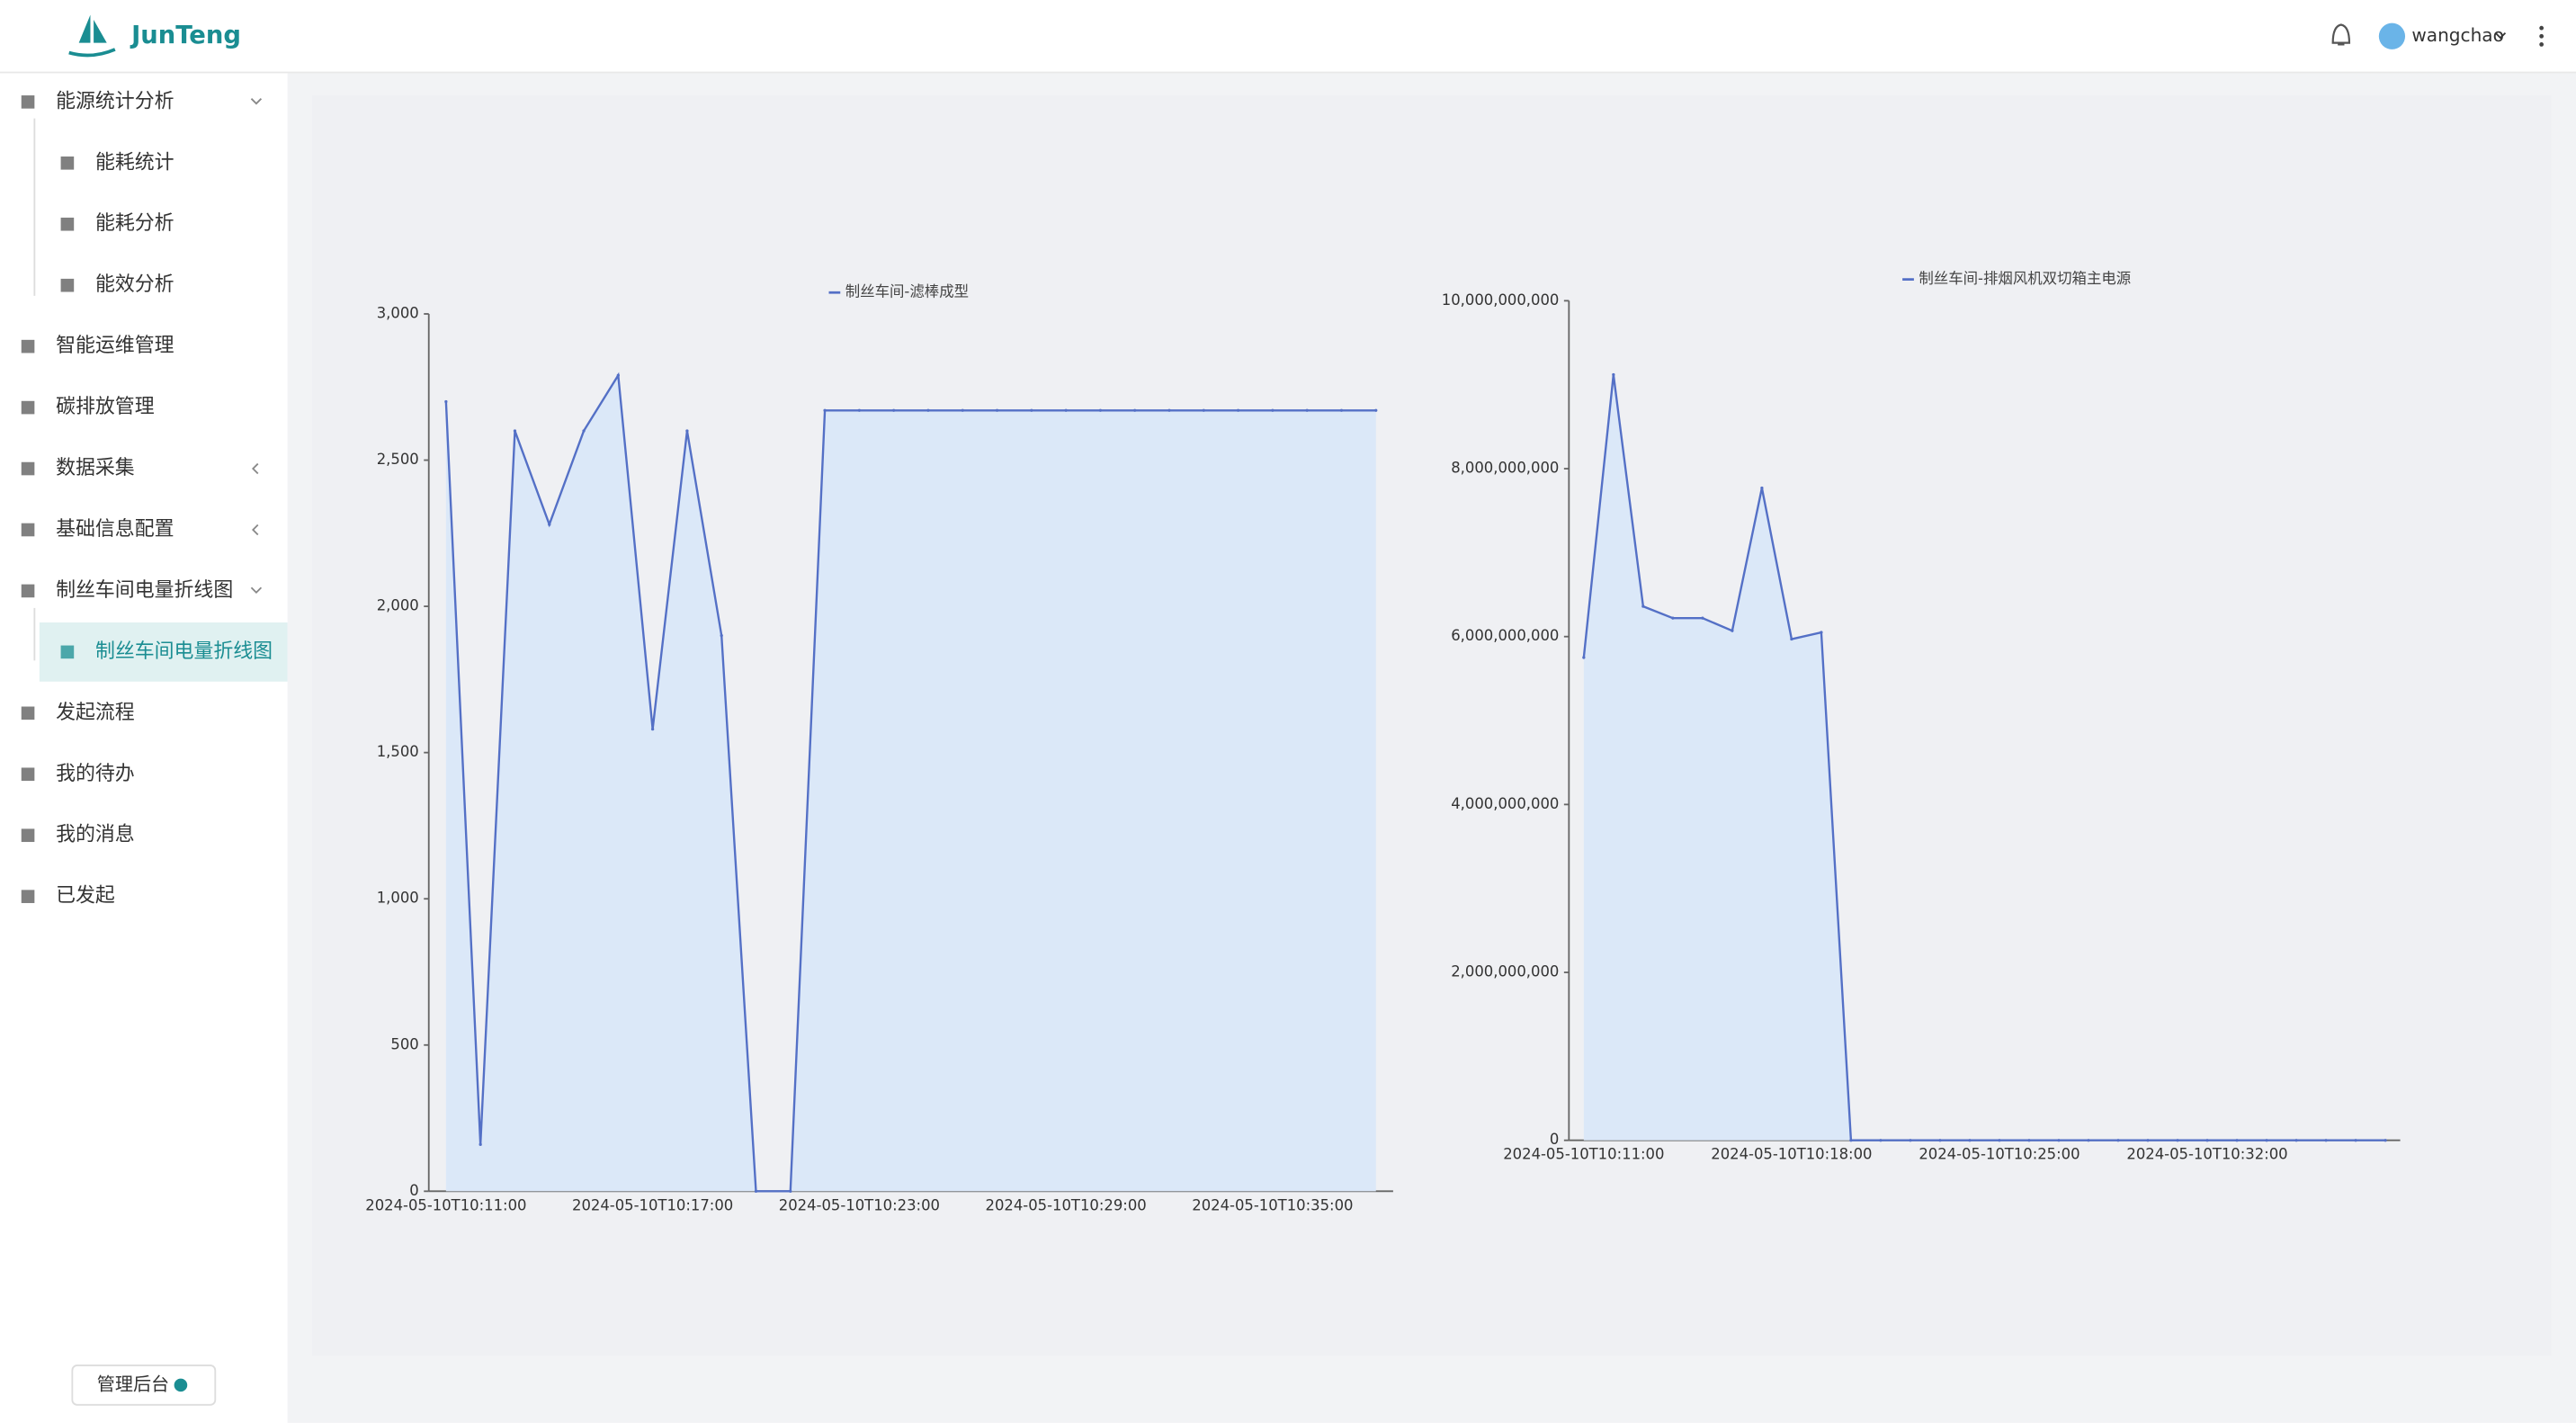 This screenshot has height=1423, width=2576. Describe the element at coordinates (907, 291) in the screenshot. I see `legend-label: 制丝车间-滤棒成型` at that location.